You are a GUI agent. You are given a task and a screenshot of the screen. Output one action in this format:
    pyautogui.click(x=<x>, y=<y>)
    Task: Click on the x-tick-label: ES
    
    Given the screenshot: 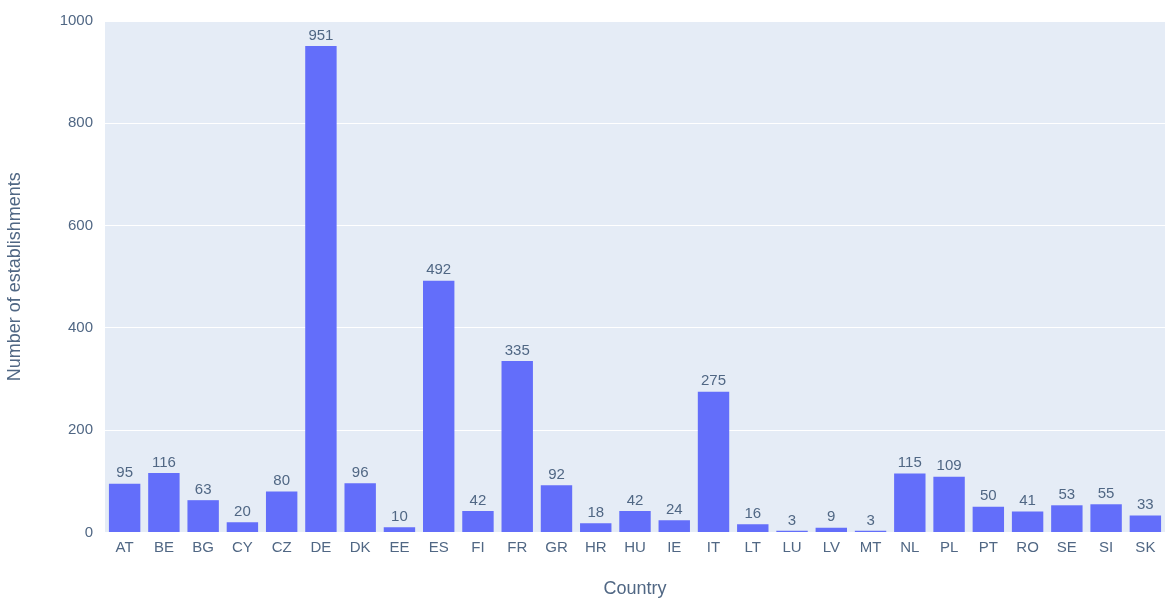 What is the action you would take?
    pyautogui.click(x=438, y=546)
    